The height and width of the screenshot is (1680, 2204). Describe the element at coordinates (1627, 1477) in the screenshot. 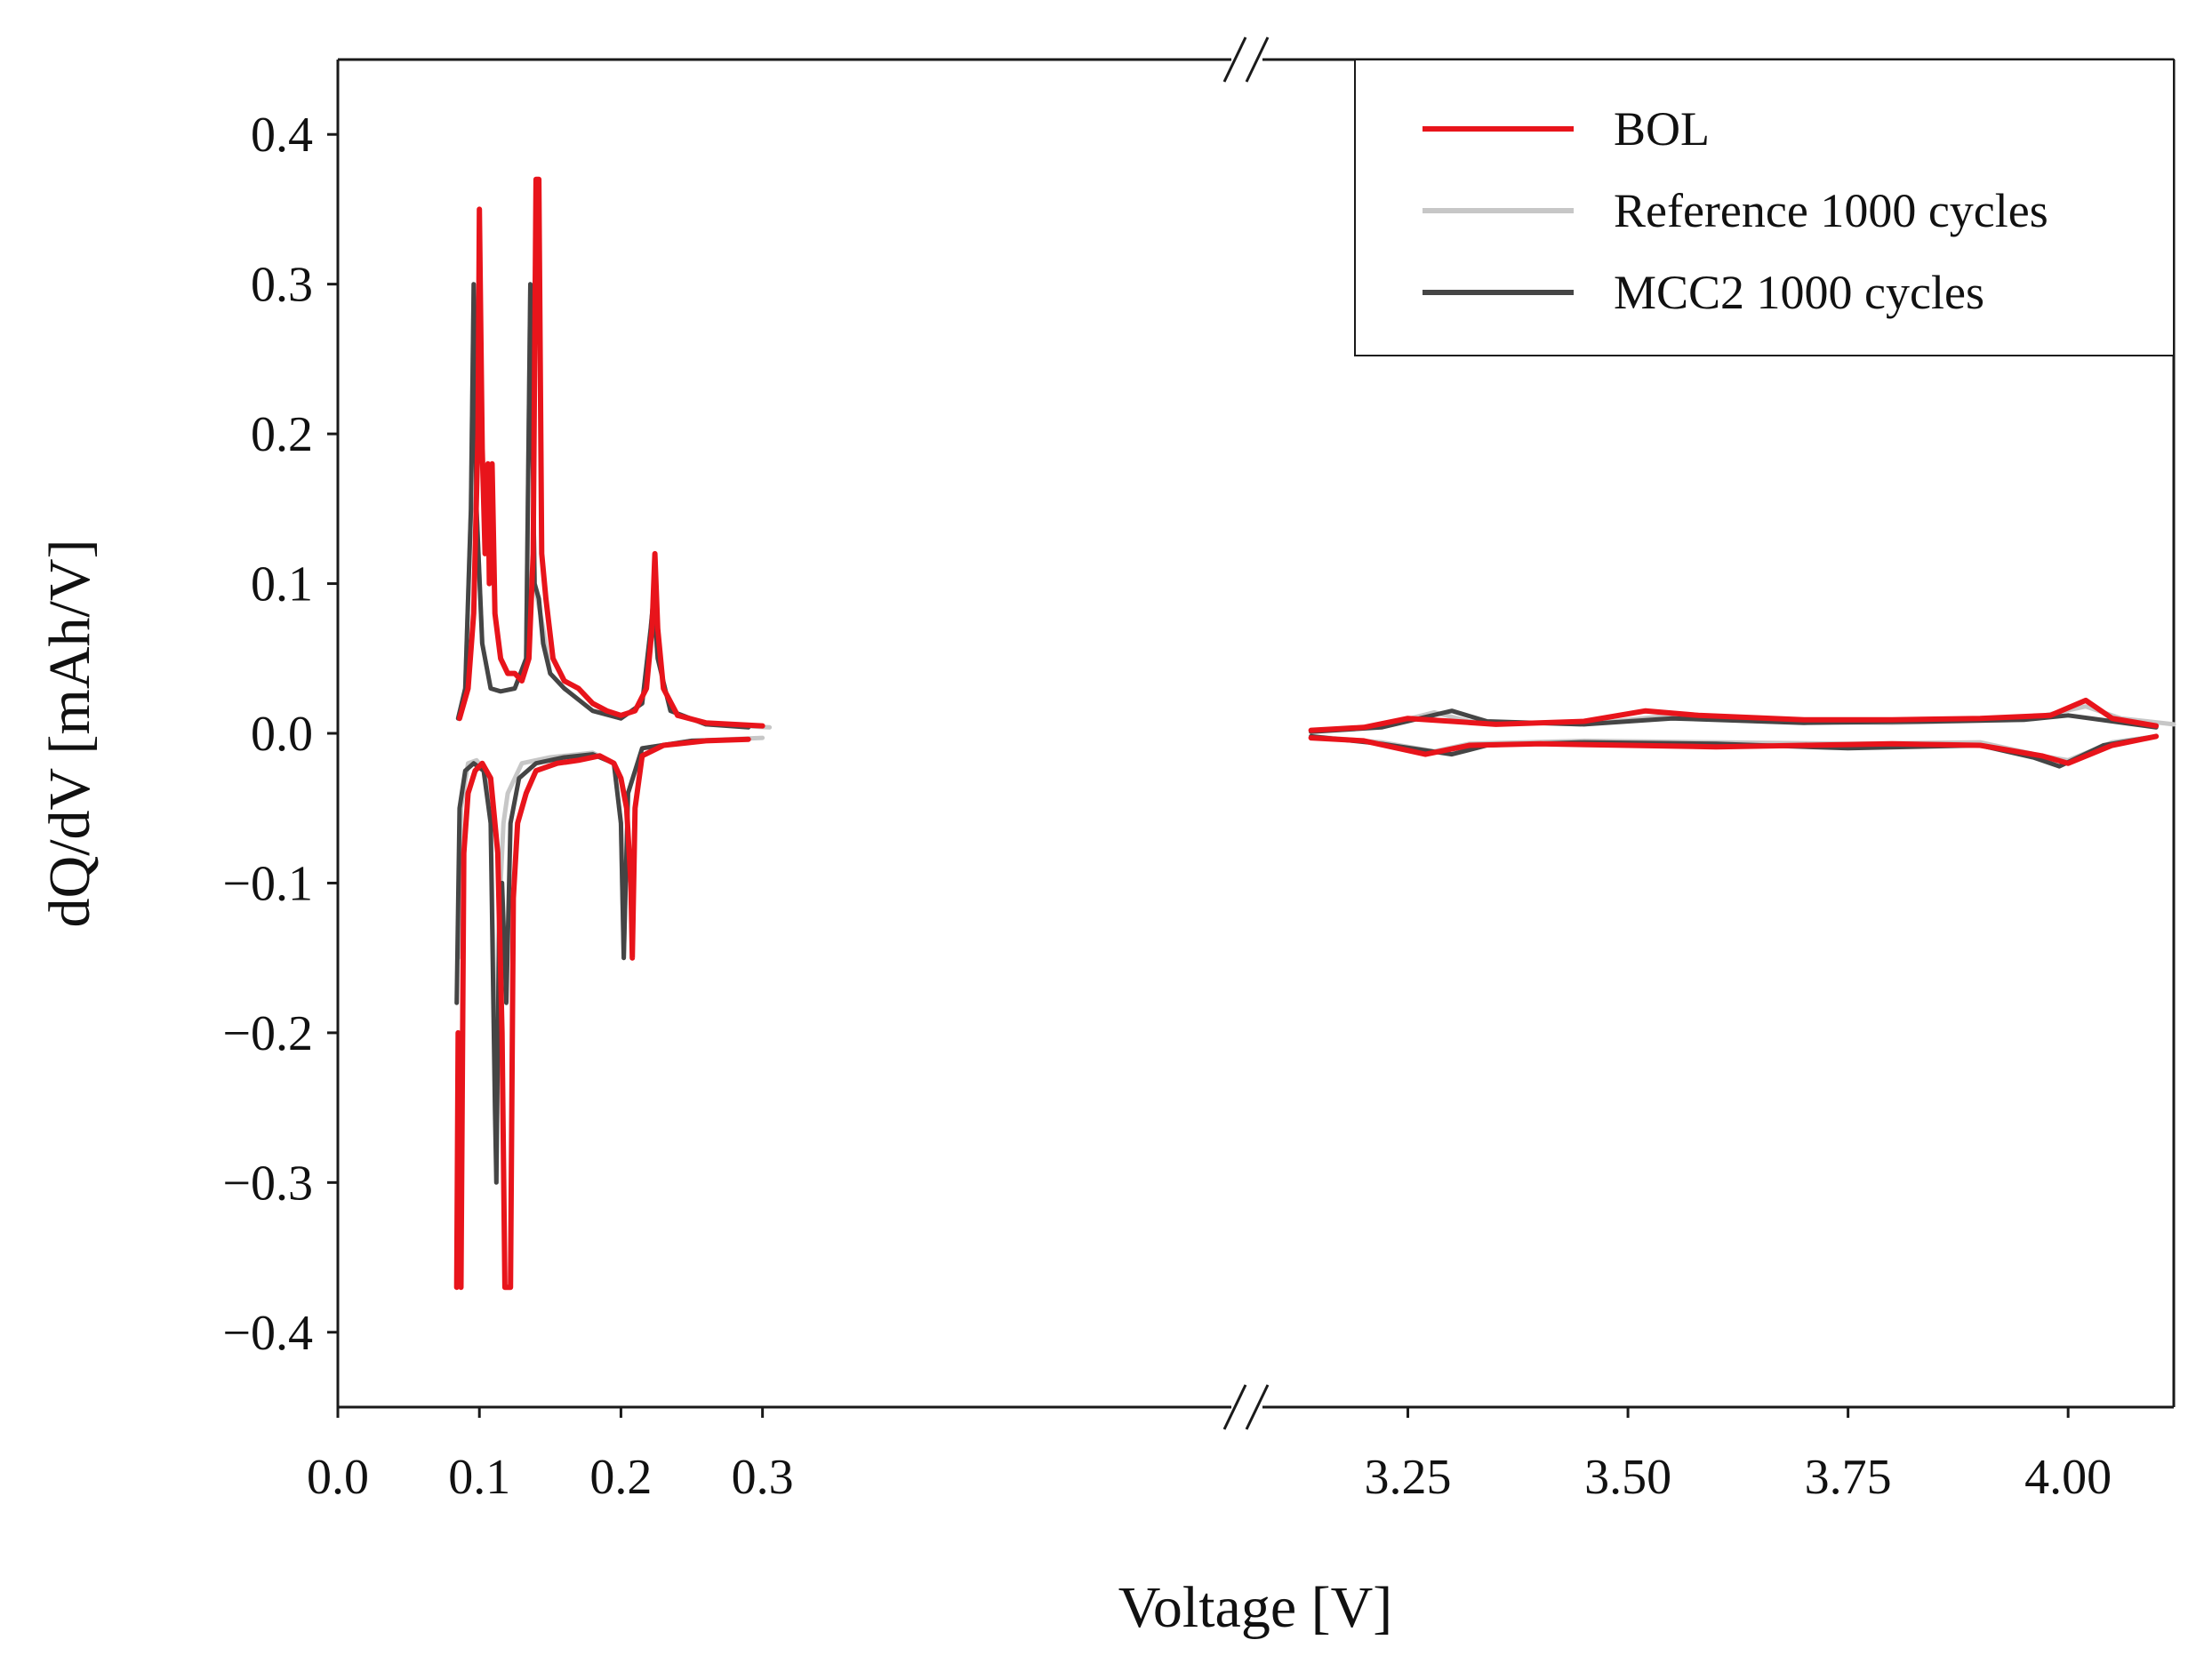

I see `x-tick-label: 3.50` at that location.